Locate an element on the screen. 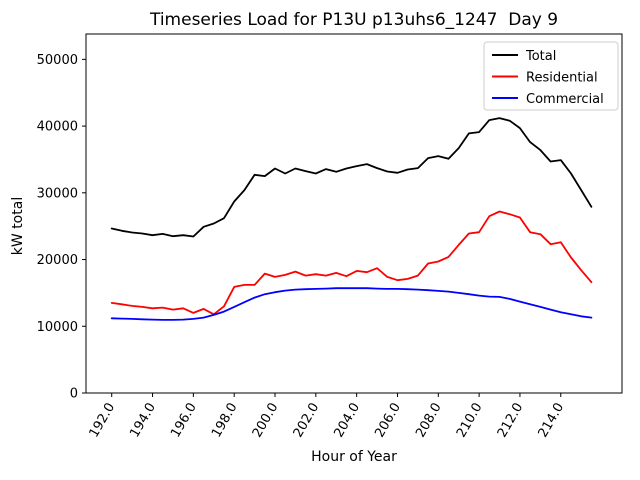  y-tick-label: 10000 is located at coordinates (57, 327).